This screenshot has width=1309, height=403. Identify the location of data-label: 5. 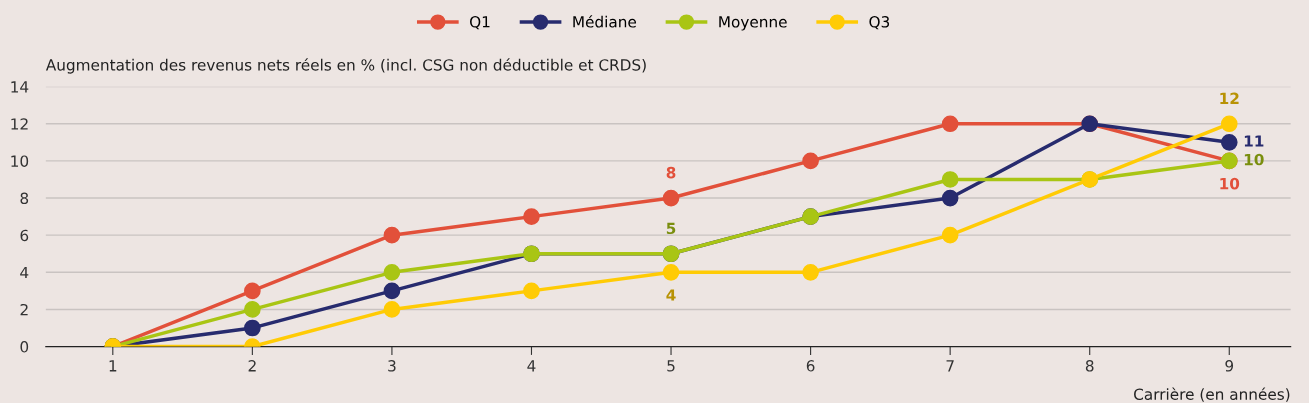
(671, 228).